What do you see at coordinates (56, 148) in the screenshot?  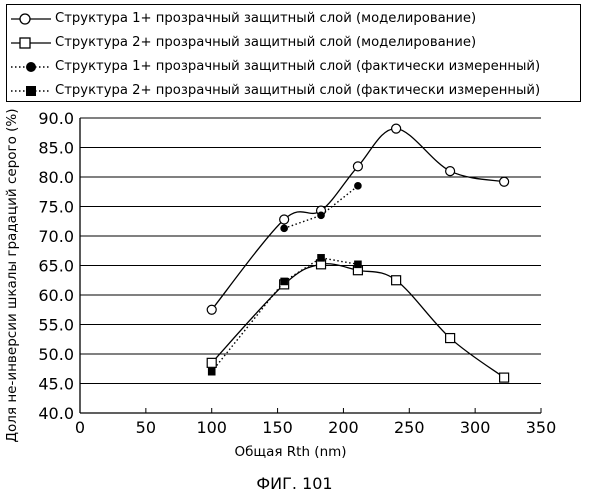 I see `y-tick-label: 85.0` at bounding box center [56, 148].